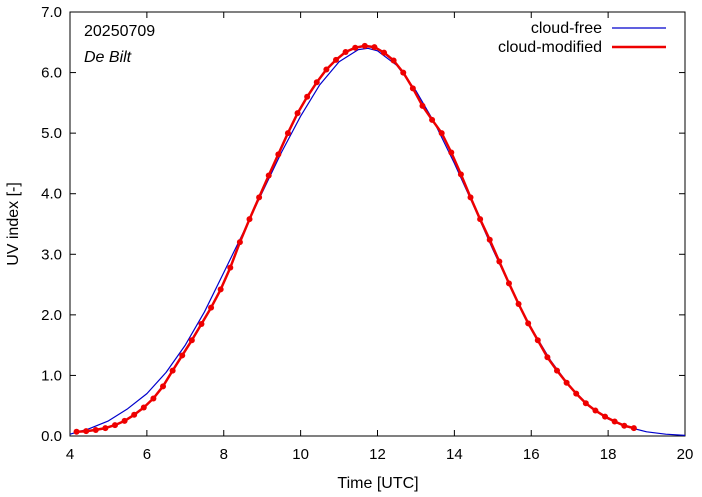 This screenshot has width=702, height=497. I want to click on y-tick-label: 3.0, so click(51, 254).